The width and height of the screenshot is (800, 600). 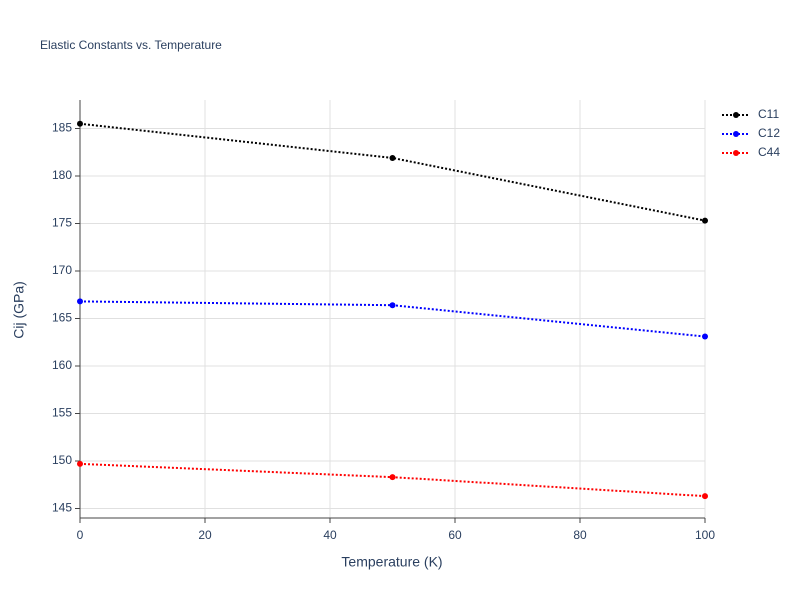 I want to click on legend-label: C12, so click(x=769, y=133).